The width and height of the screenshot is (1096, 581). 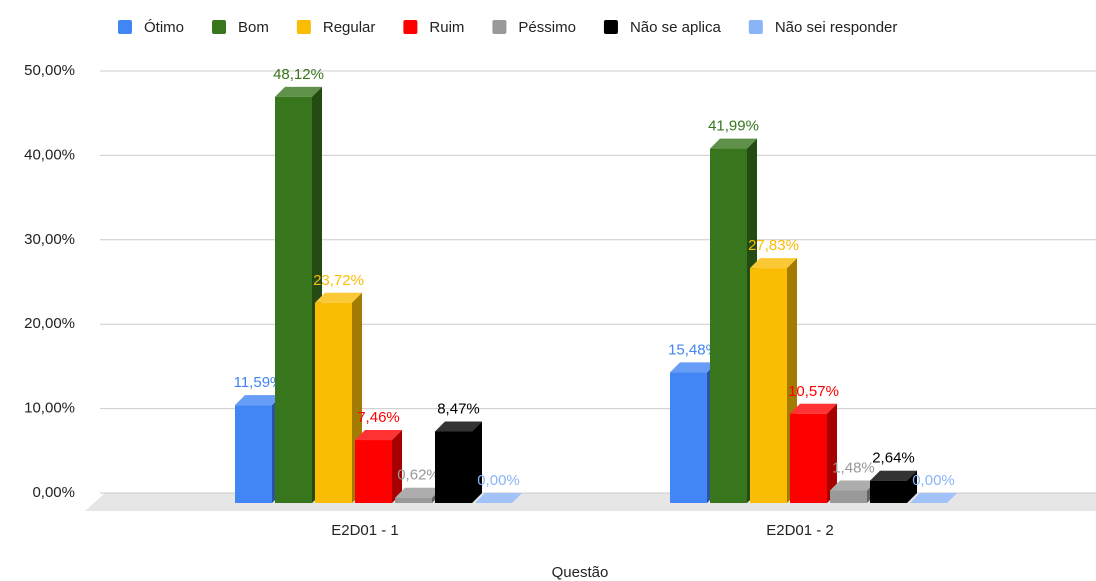 What do you see at coordinates (418, 475) in the screenshot?
I see `value-label: 0,62%` at bounding box center [418, 475].